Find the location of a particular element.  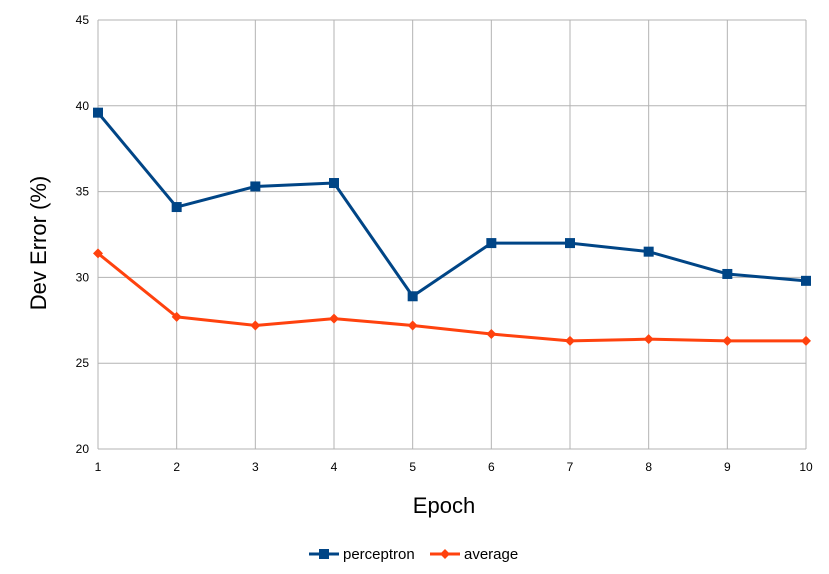

legend-item-perceptron: perceptron is located at coordinates (362, 554).